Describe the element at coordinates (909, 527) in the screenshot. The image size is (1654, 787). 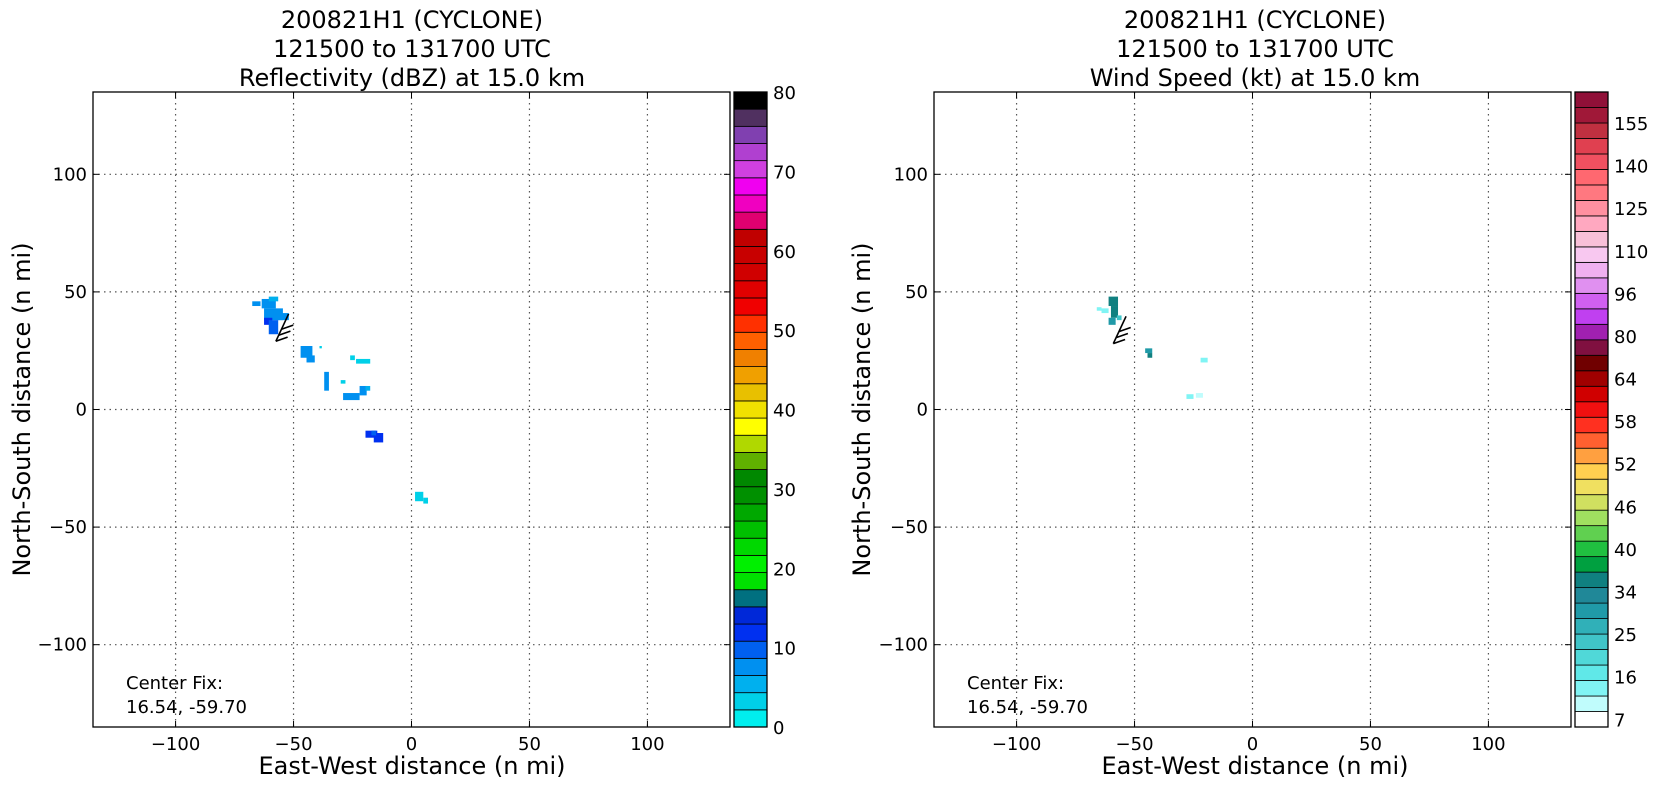
I see `y-tick-label: −50` at that location.